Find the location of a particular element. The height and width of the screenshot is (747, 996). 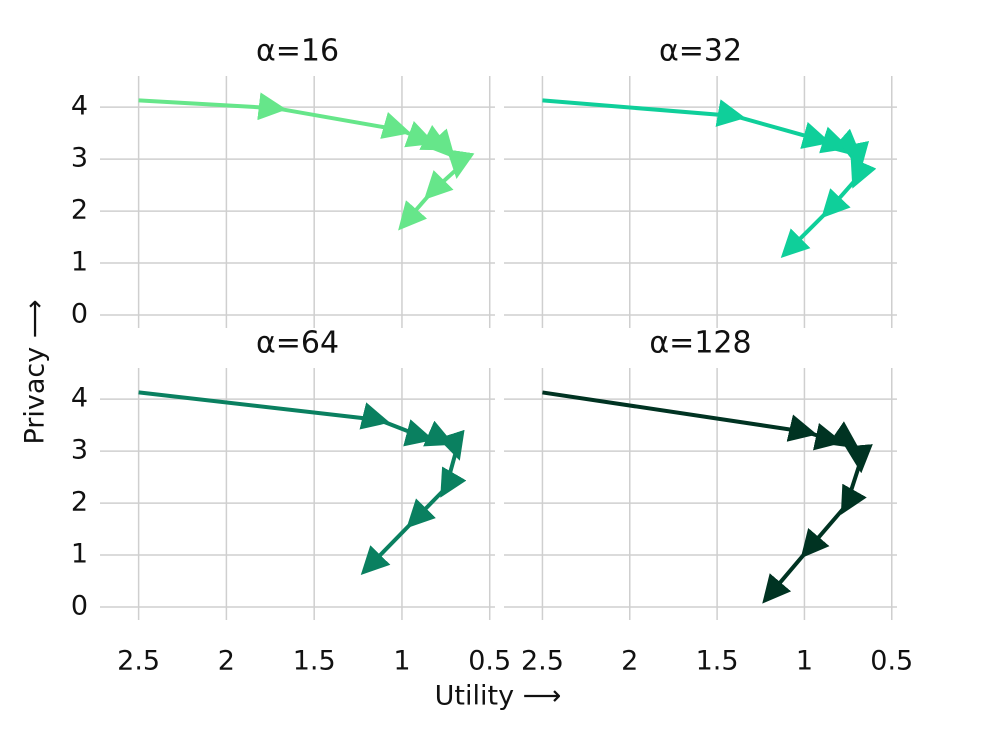

panel-title: α=16 is located at coordinates (297, 51).